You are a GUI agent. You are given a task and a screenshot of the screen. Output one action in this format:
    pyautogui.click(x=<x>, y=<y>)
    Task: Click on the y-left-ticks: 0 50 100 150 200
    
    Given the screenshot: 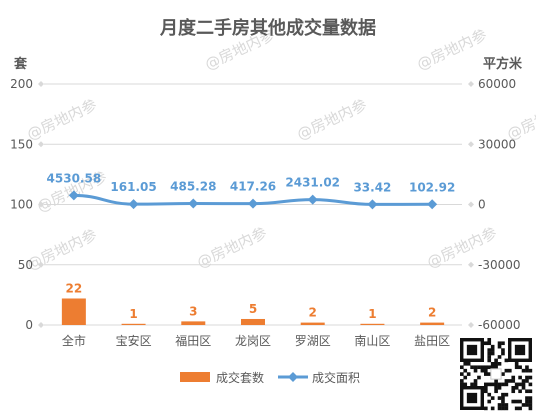 What is the action you would take?
    pyautogui.click(x=27, y=204)
    